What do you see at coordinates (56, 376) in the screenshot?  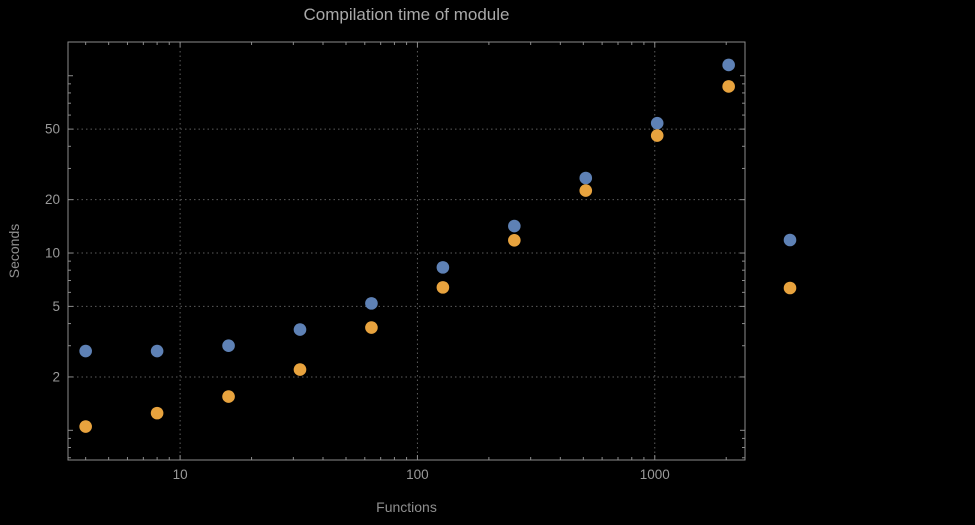 I see `y-tick-label: 2` at bounding box center [56, 376].